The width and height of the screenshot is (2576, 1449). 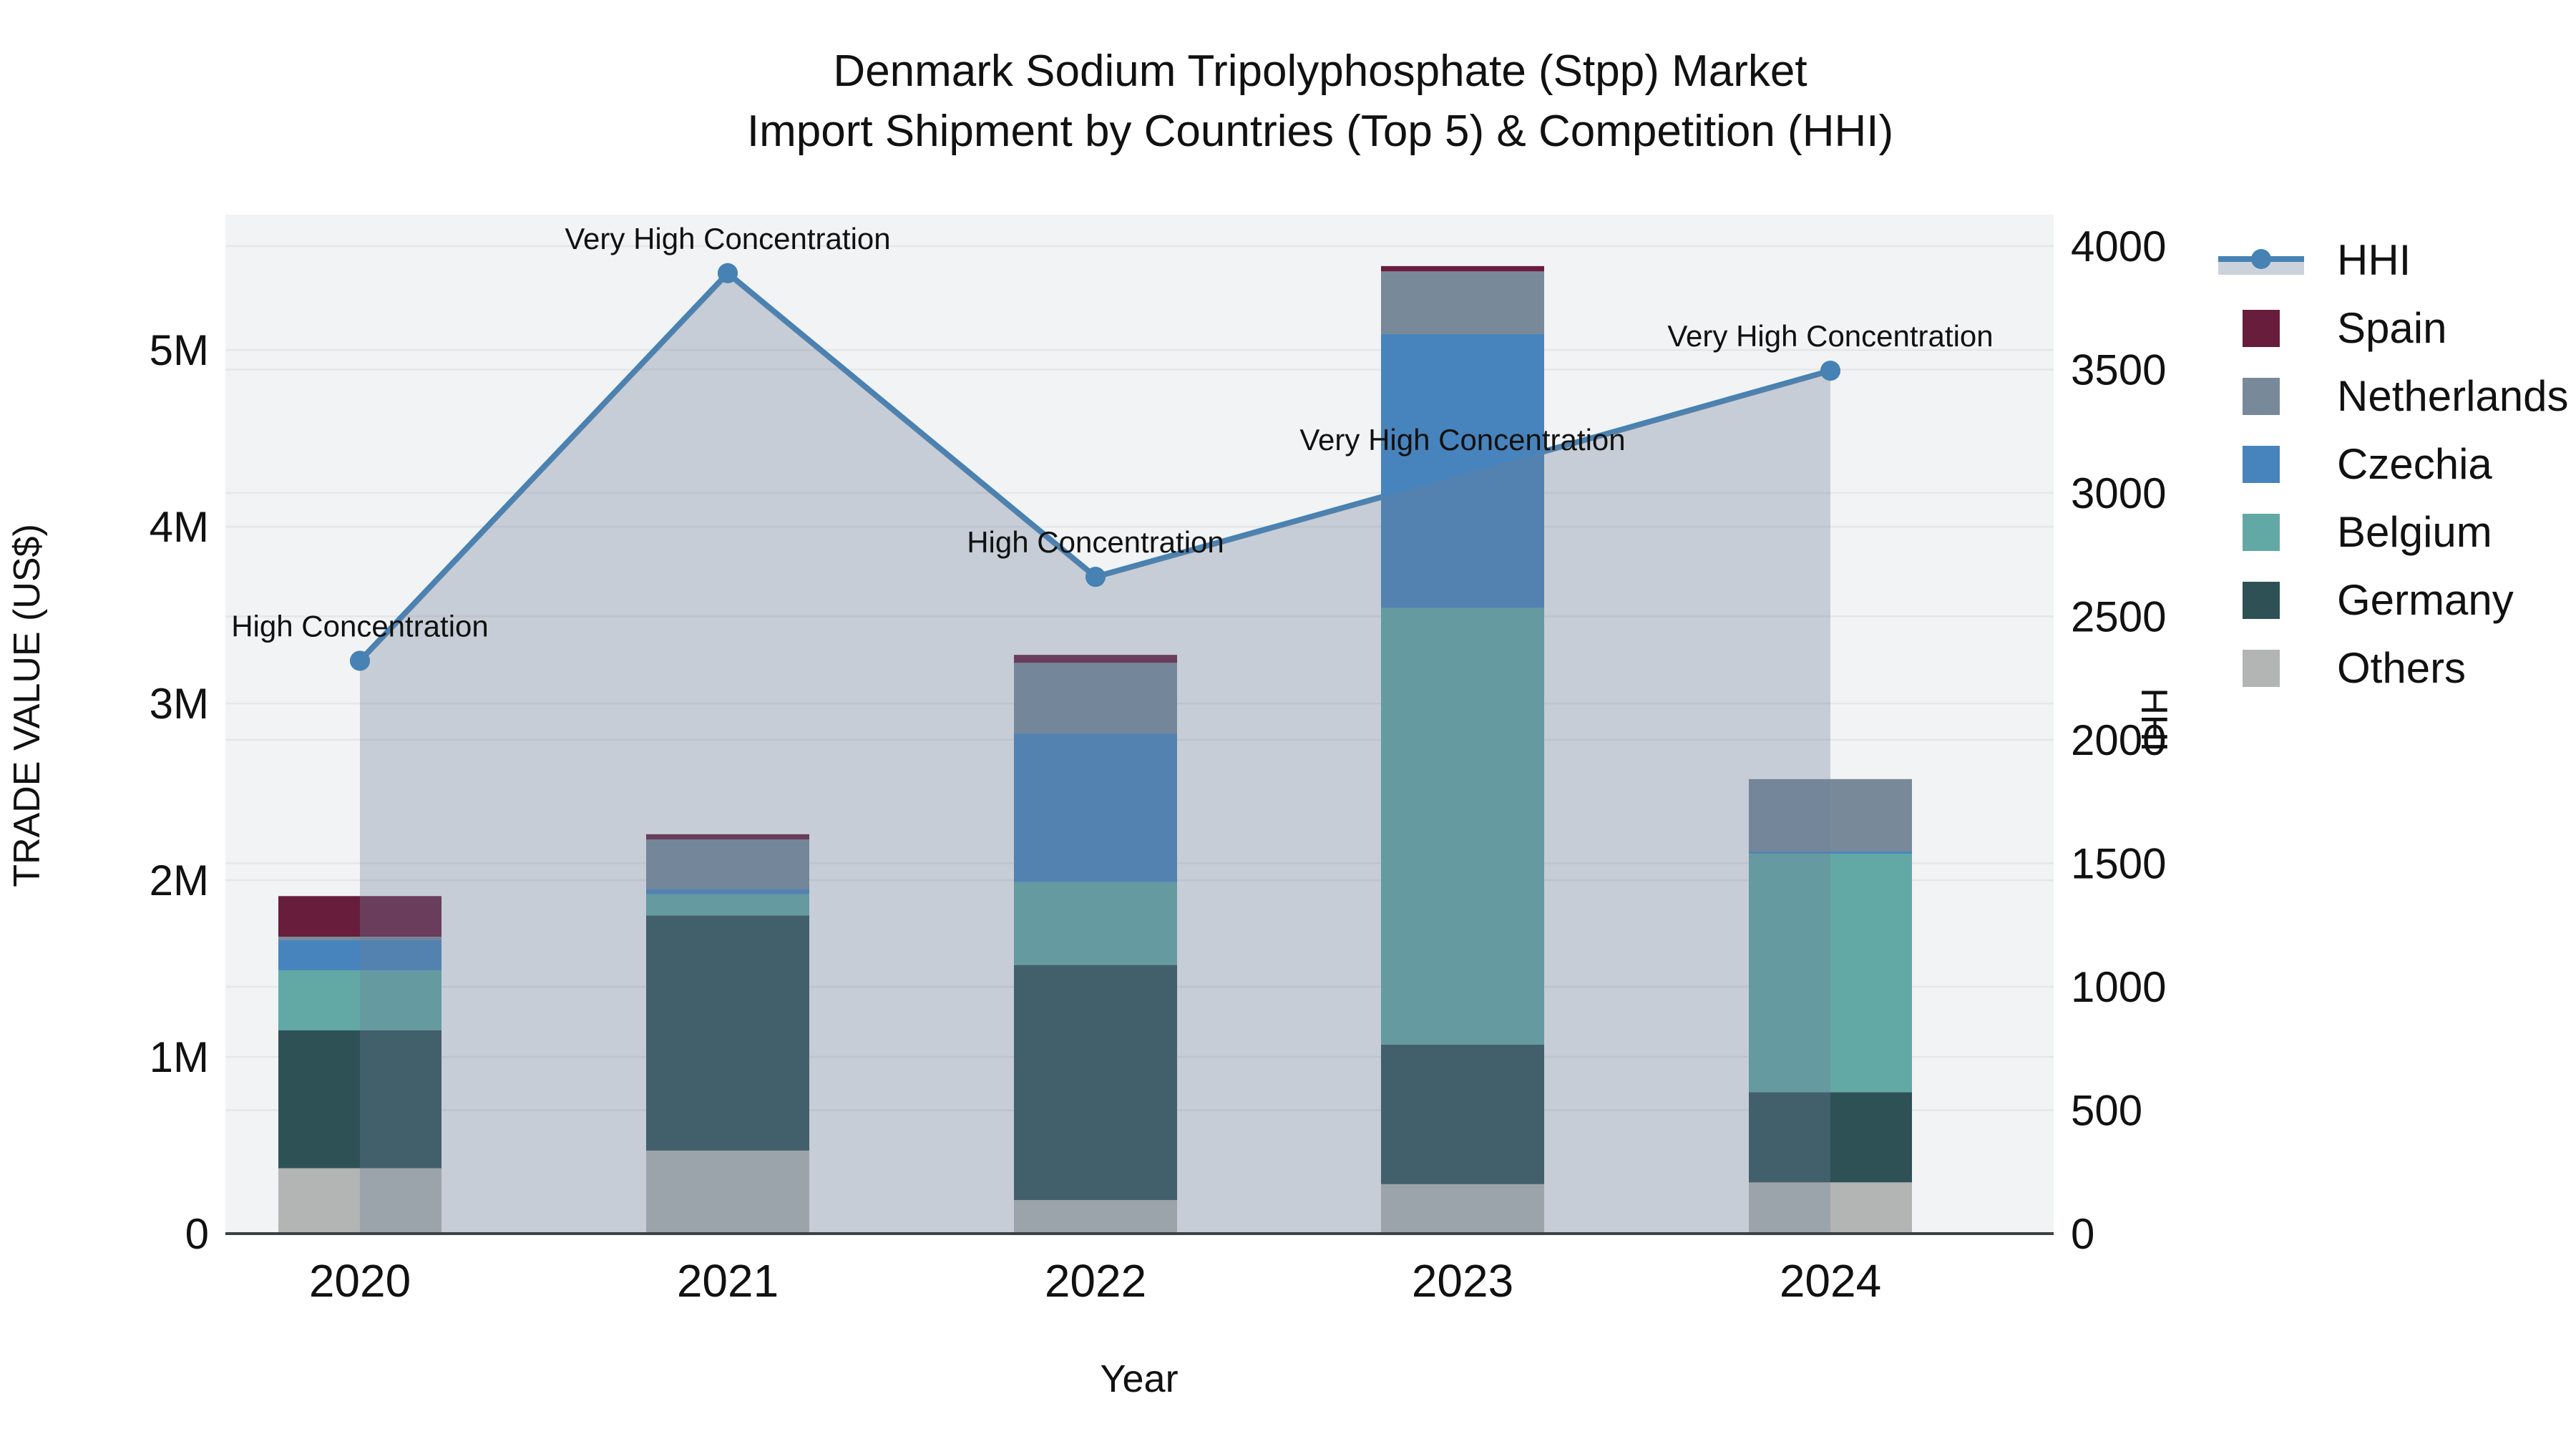 What do you see at coordinates (2106, 1110) in the screenshot?
I see `right-axis-tick-label: 500` at bounding box center [2106, 1110].